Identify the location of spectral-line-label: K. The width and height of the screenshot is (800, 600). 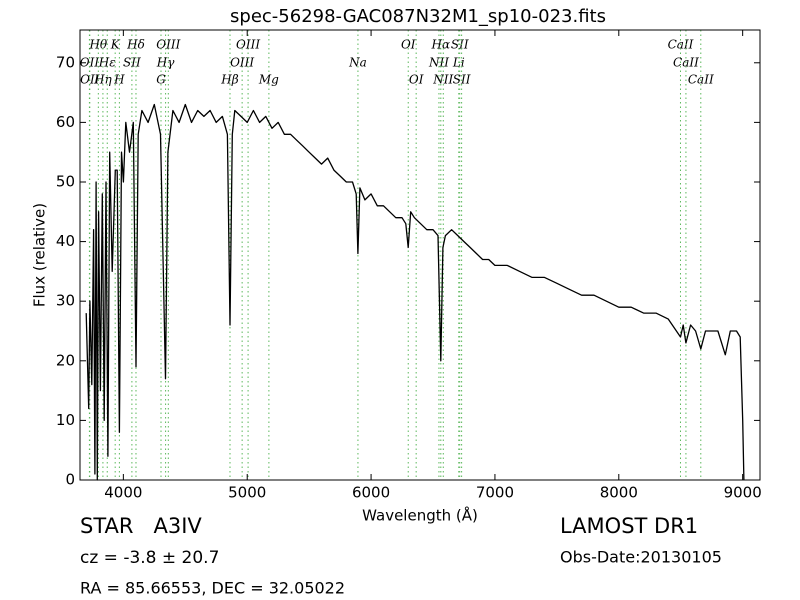
(115, 45).